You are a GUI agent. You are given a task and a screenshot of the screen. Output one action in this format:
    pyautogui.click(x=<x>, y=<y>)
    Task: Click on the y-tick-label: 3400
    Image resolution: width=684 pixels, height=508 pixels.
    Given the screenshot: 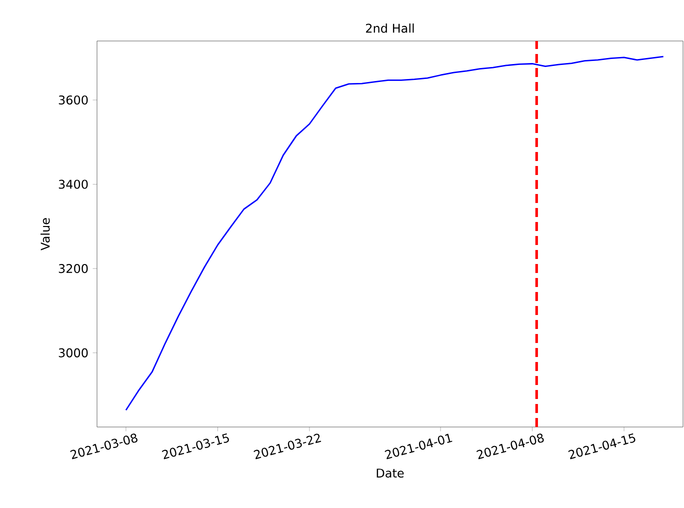 What is the action you would take?
    pyautogui.click(x=73, y=184)
    